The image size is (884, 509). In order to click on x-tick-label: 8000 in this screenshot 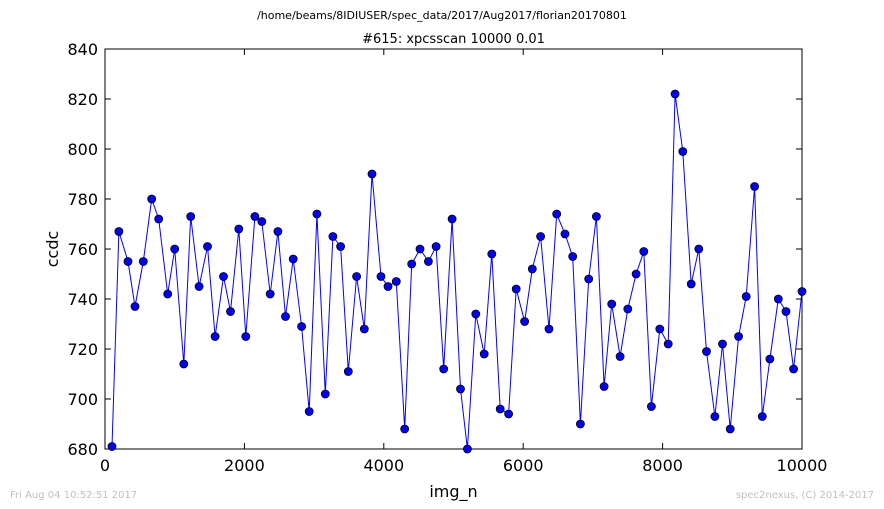, I will do `click(662, 465)`.